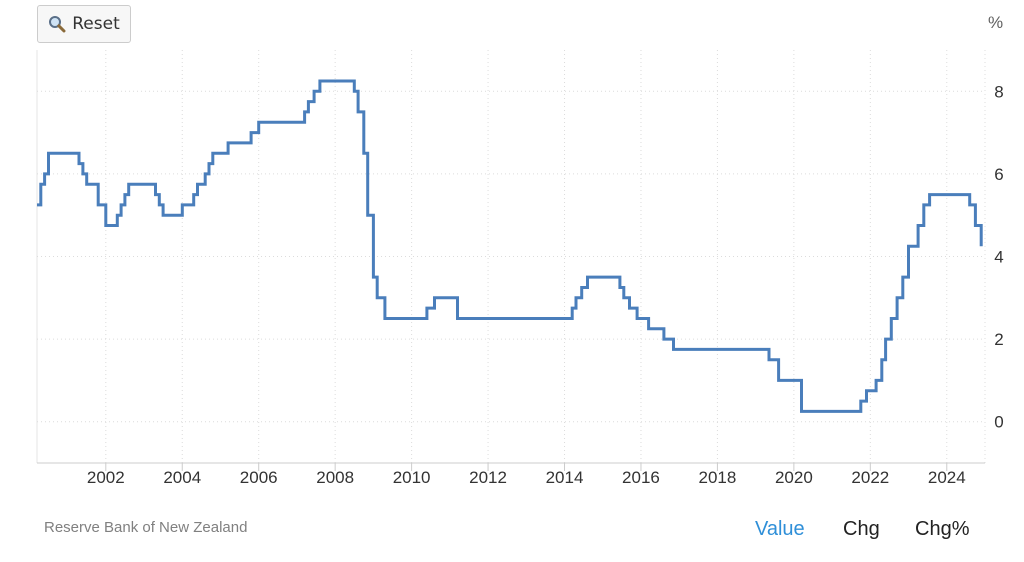 The width and height of the screenshot is (1024, 562). I want to click on data-source: Reserve Bank of New Zealand, so click(146, 527).